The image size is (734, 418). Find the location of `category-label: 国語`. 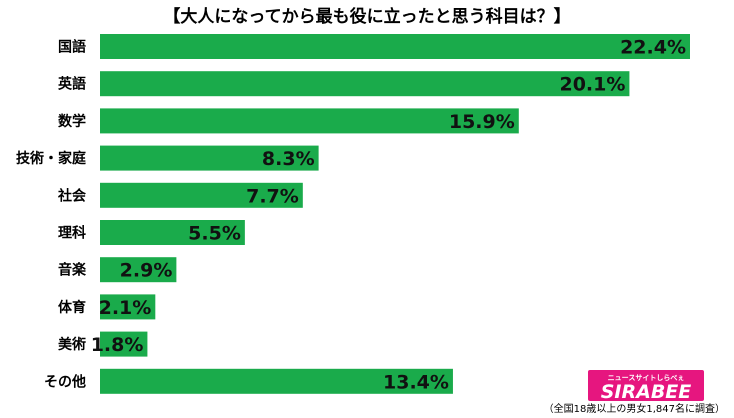

category-label: 国語 is located at coordinates (72, 47).